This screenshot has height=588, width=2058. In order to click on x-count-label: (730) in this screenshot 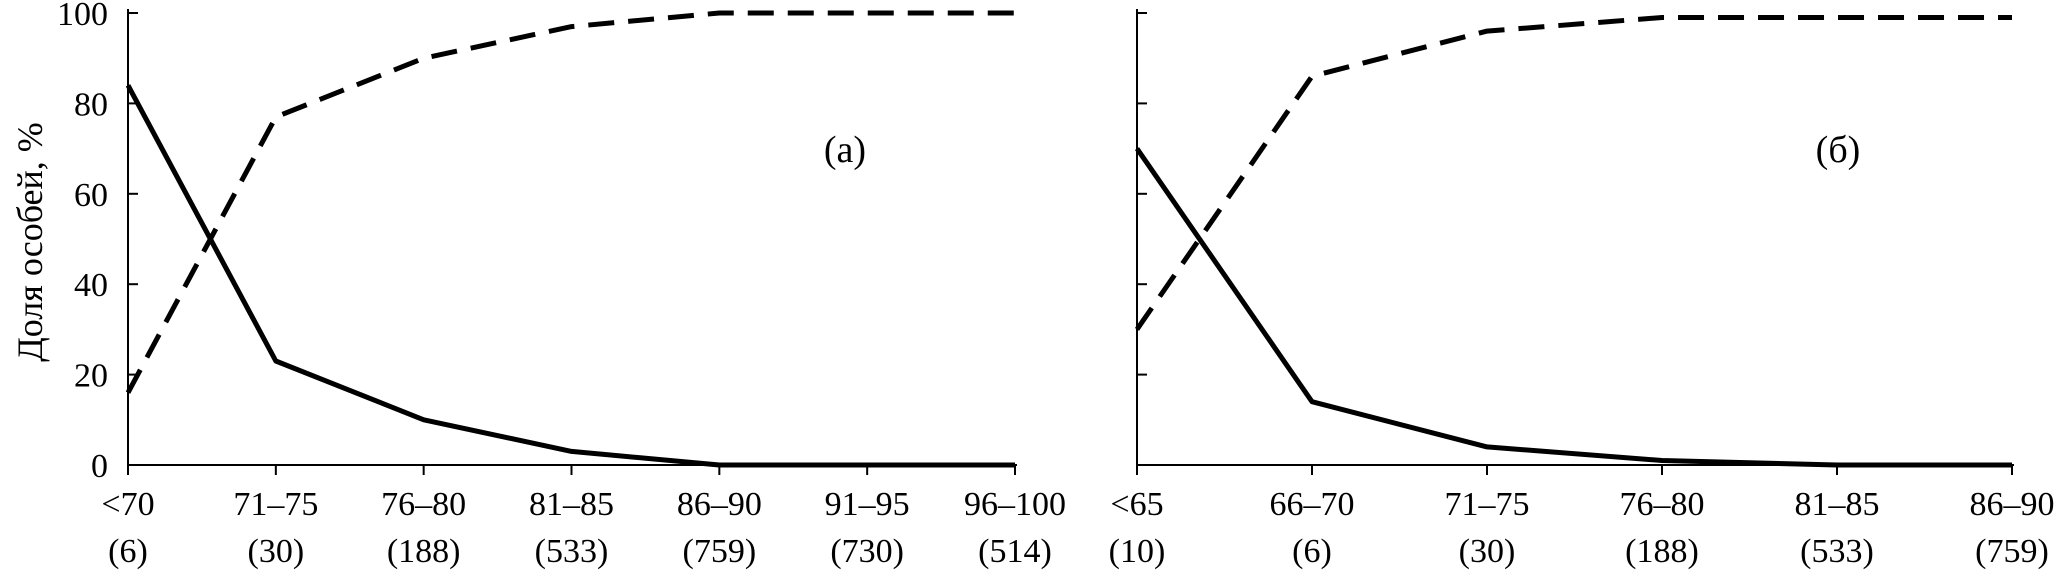, I will do `click(867, 551)`.